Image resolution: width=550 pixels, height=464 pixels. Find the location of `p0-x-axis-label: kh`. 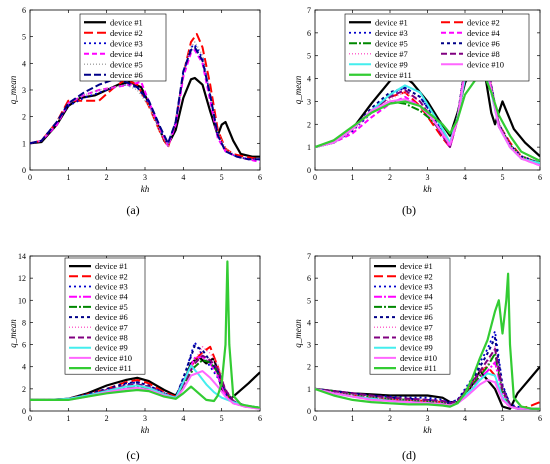

p0-x-axis-label: kh is located at coordinates (145, 189).